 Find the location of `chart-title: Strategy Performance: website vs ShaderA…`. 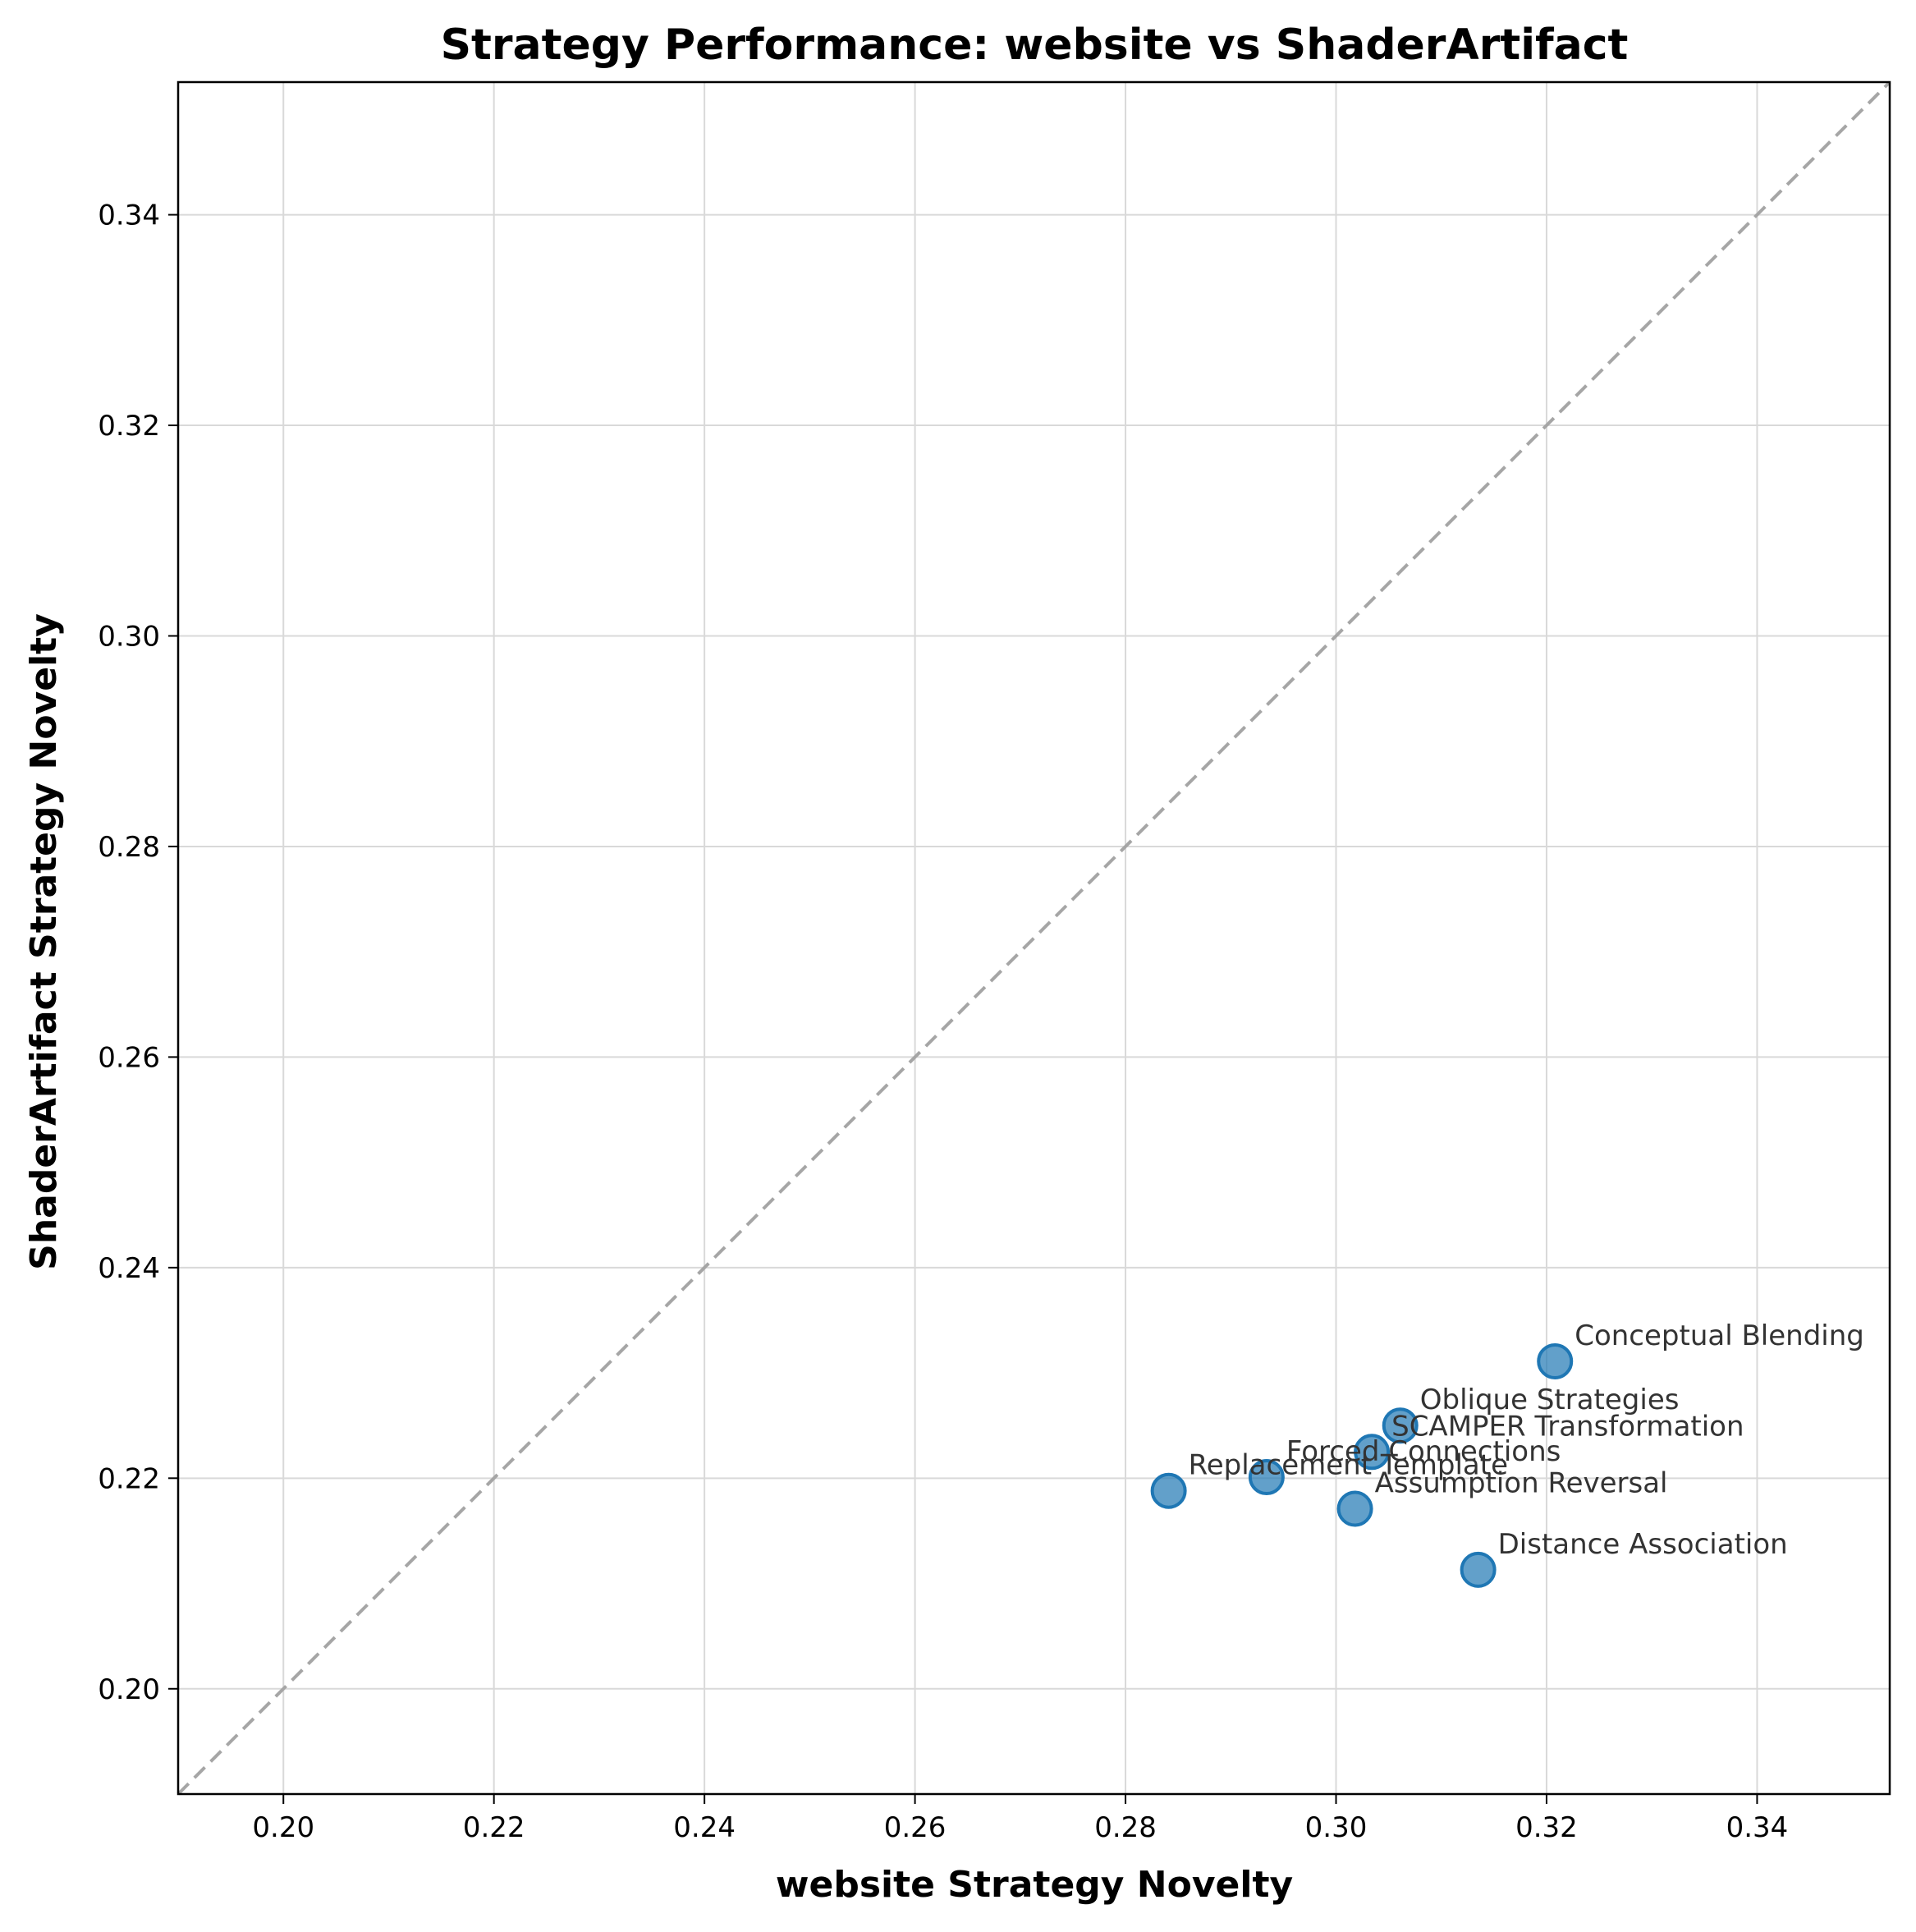

chart-title: Strategy Performance: website vs ShaderA… is located at coordinates (1035, 45).